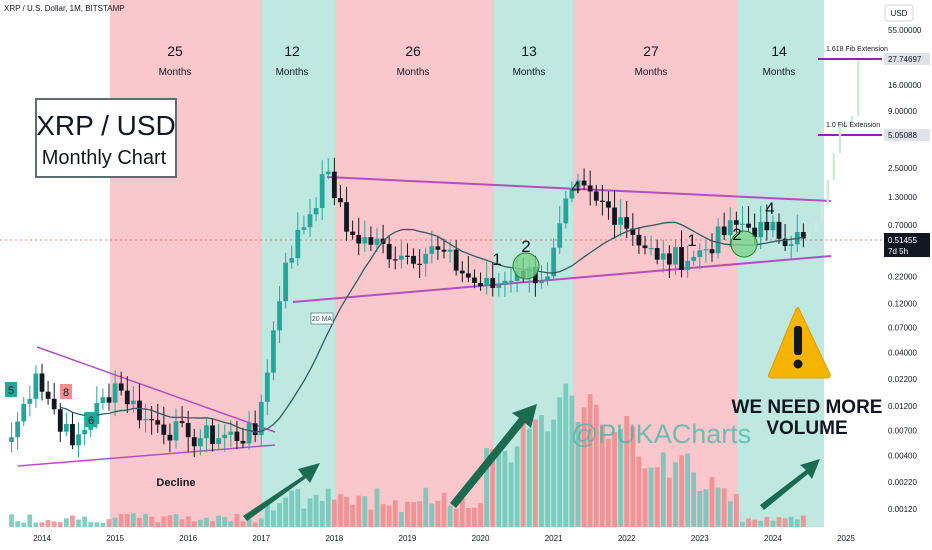 Image resolution: width=932 pixels, height=550 pixels. What do you see at coordinates (496, 259) in the screenshot?
I see `wave-1a-label: 1` at bounding box center [496, 259].